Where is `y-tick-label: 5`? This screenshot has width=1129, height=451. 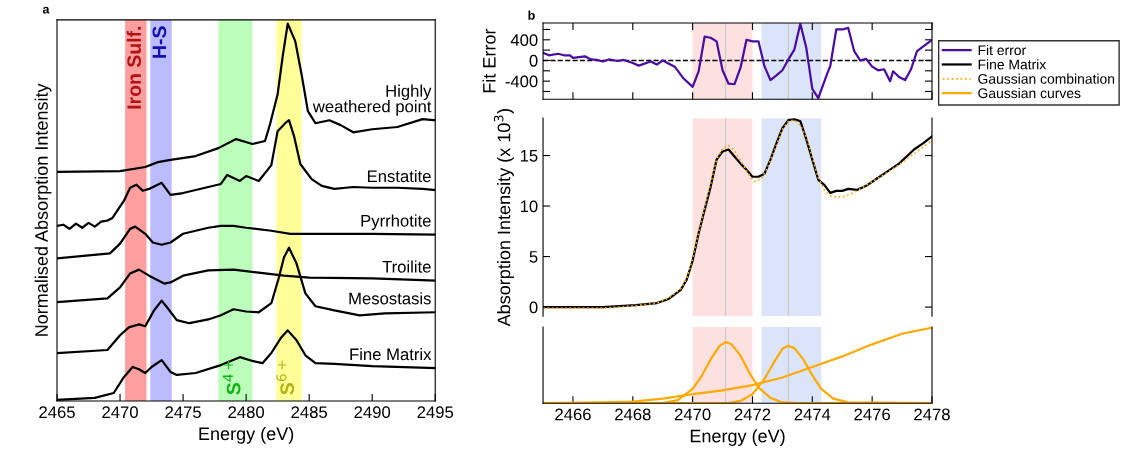
y-tick-label: 5 is located at coordinates (533, 257).